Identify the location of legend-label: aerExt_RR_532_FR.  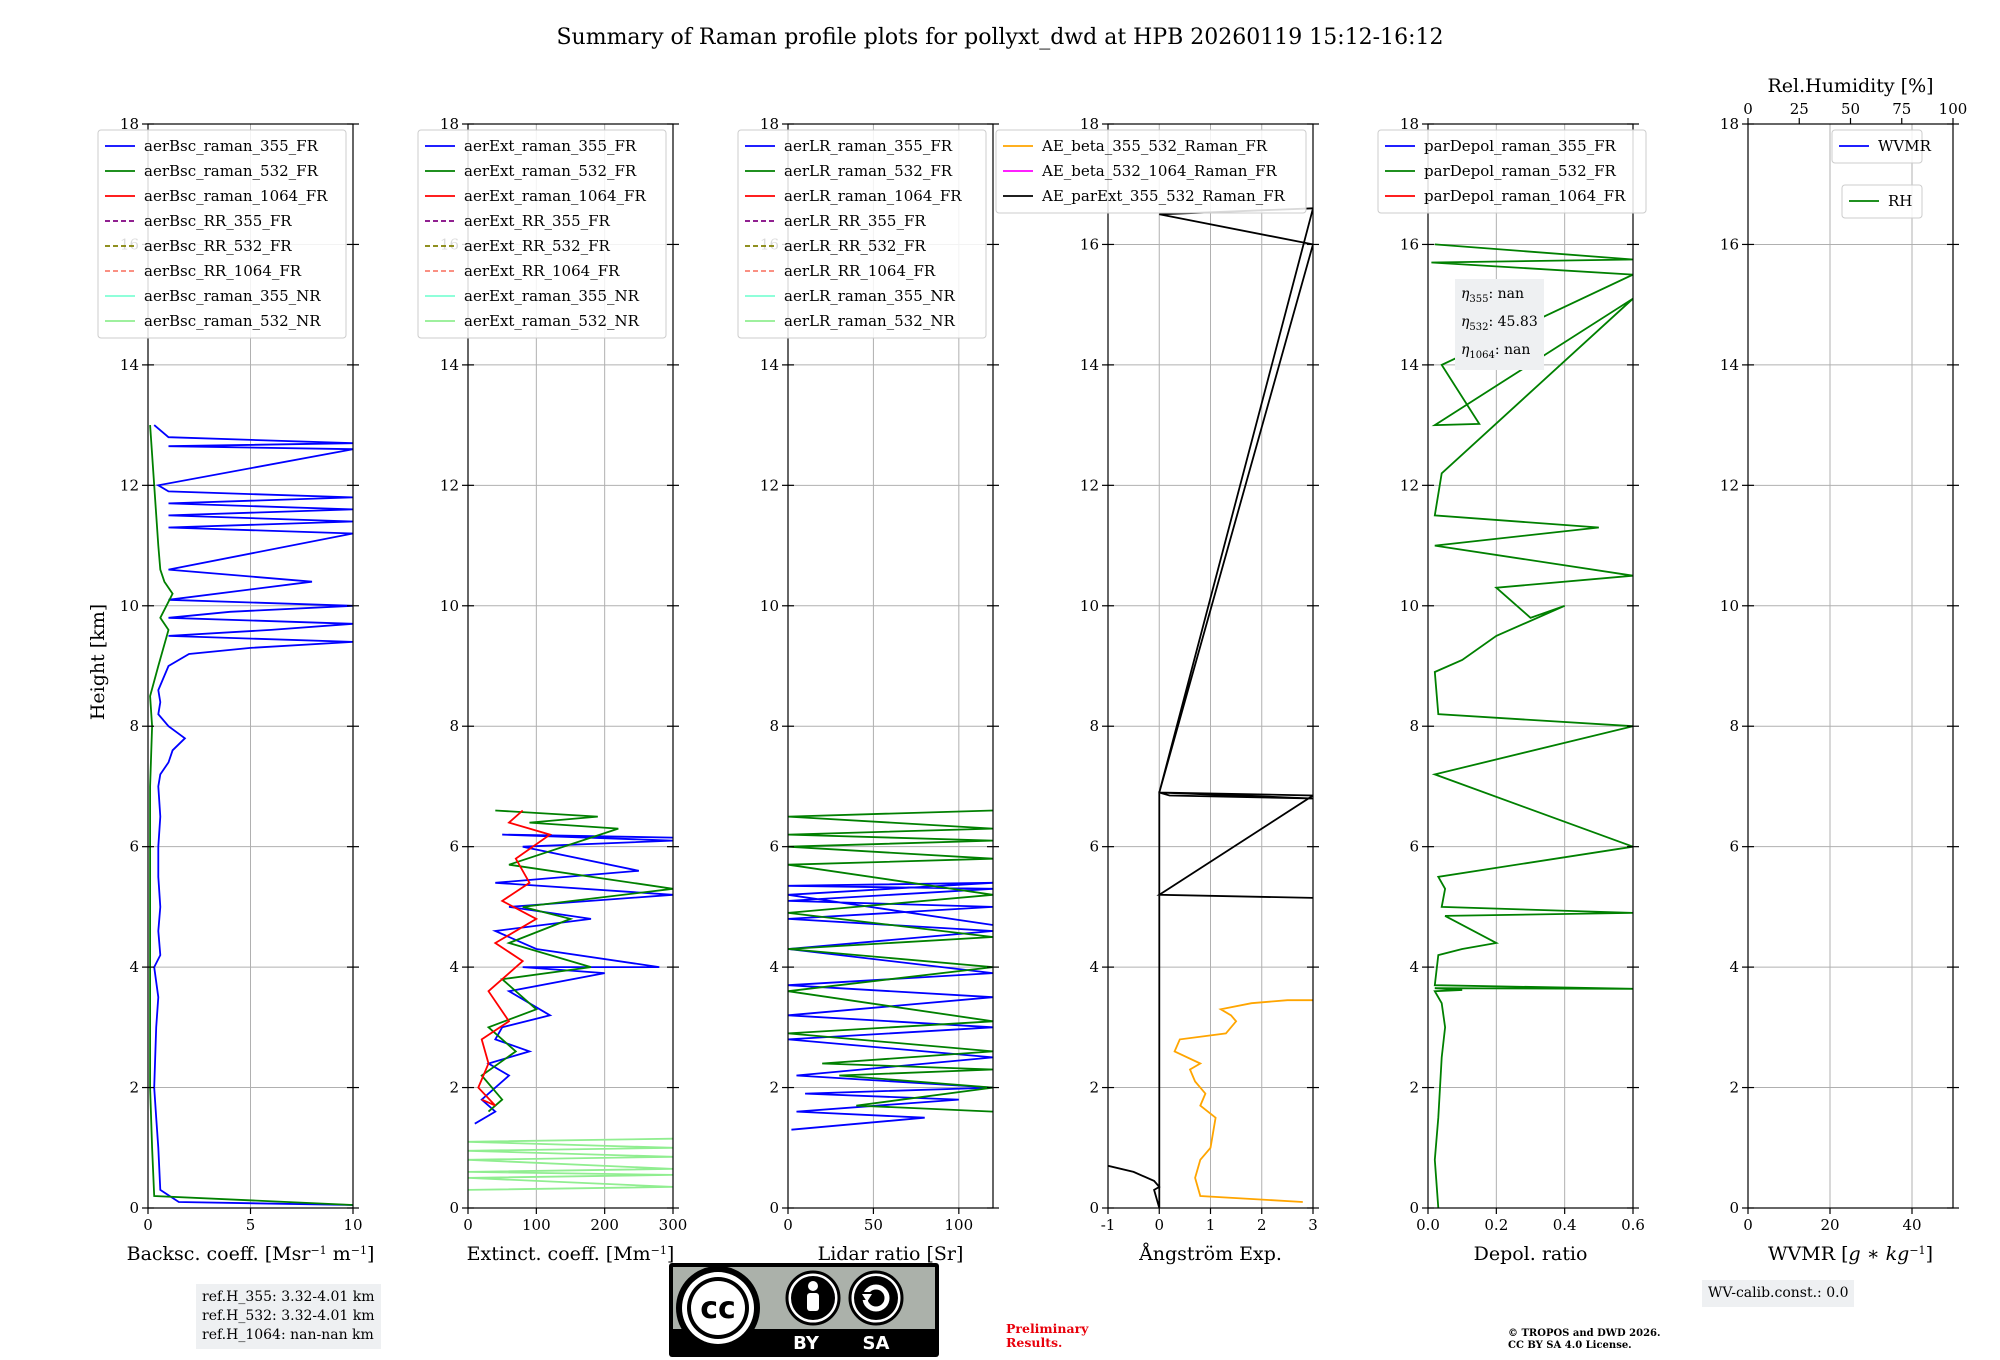
(537, 246).